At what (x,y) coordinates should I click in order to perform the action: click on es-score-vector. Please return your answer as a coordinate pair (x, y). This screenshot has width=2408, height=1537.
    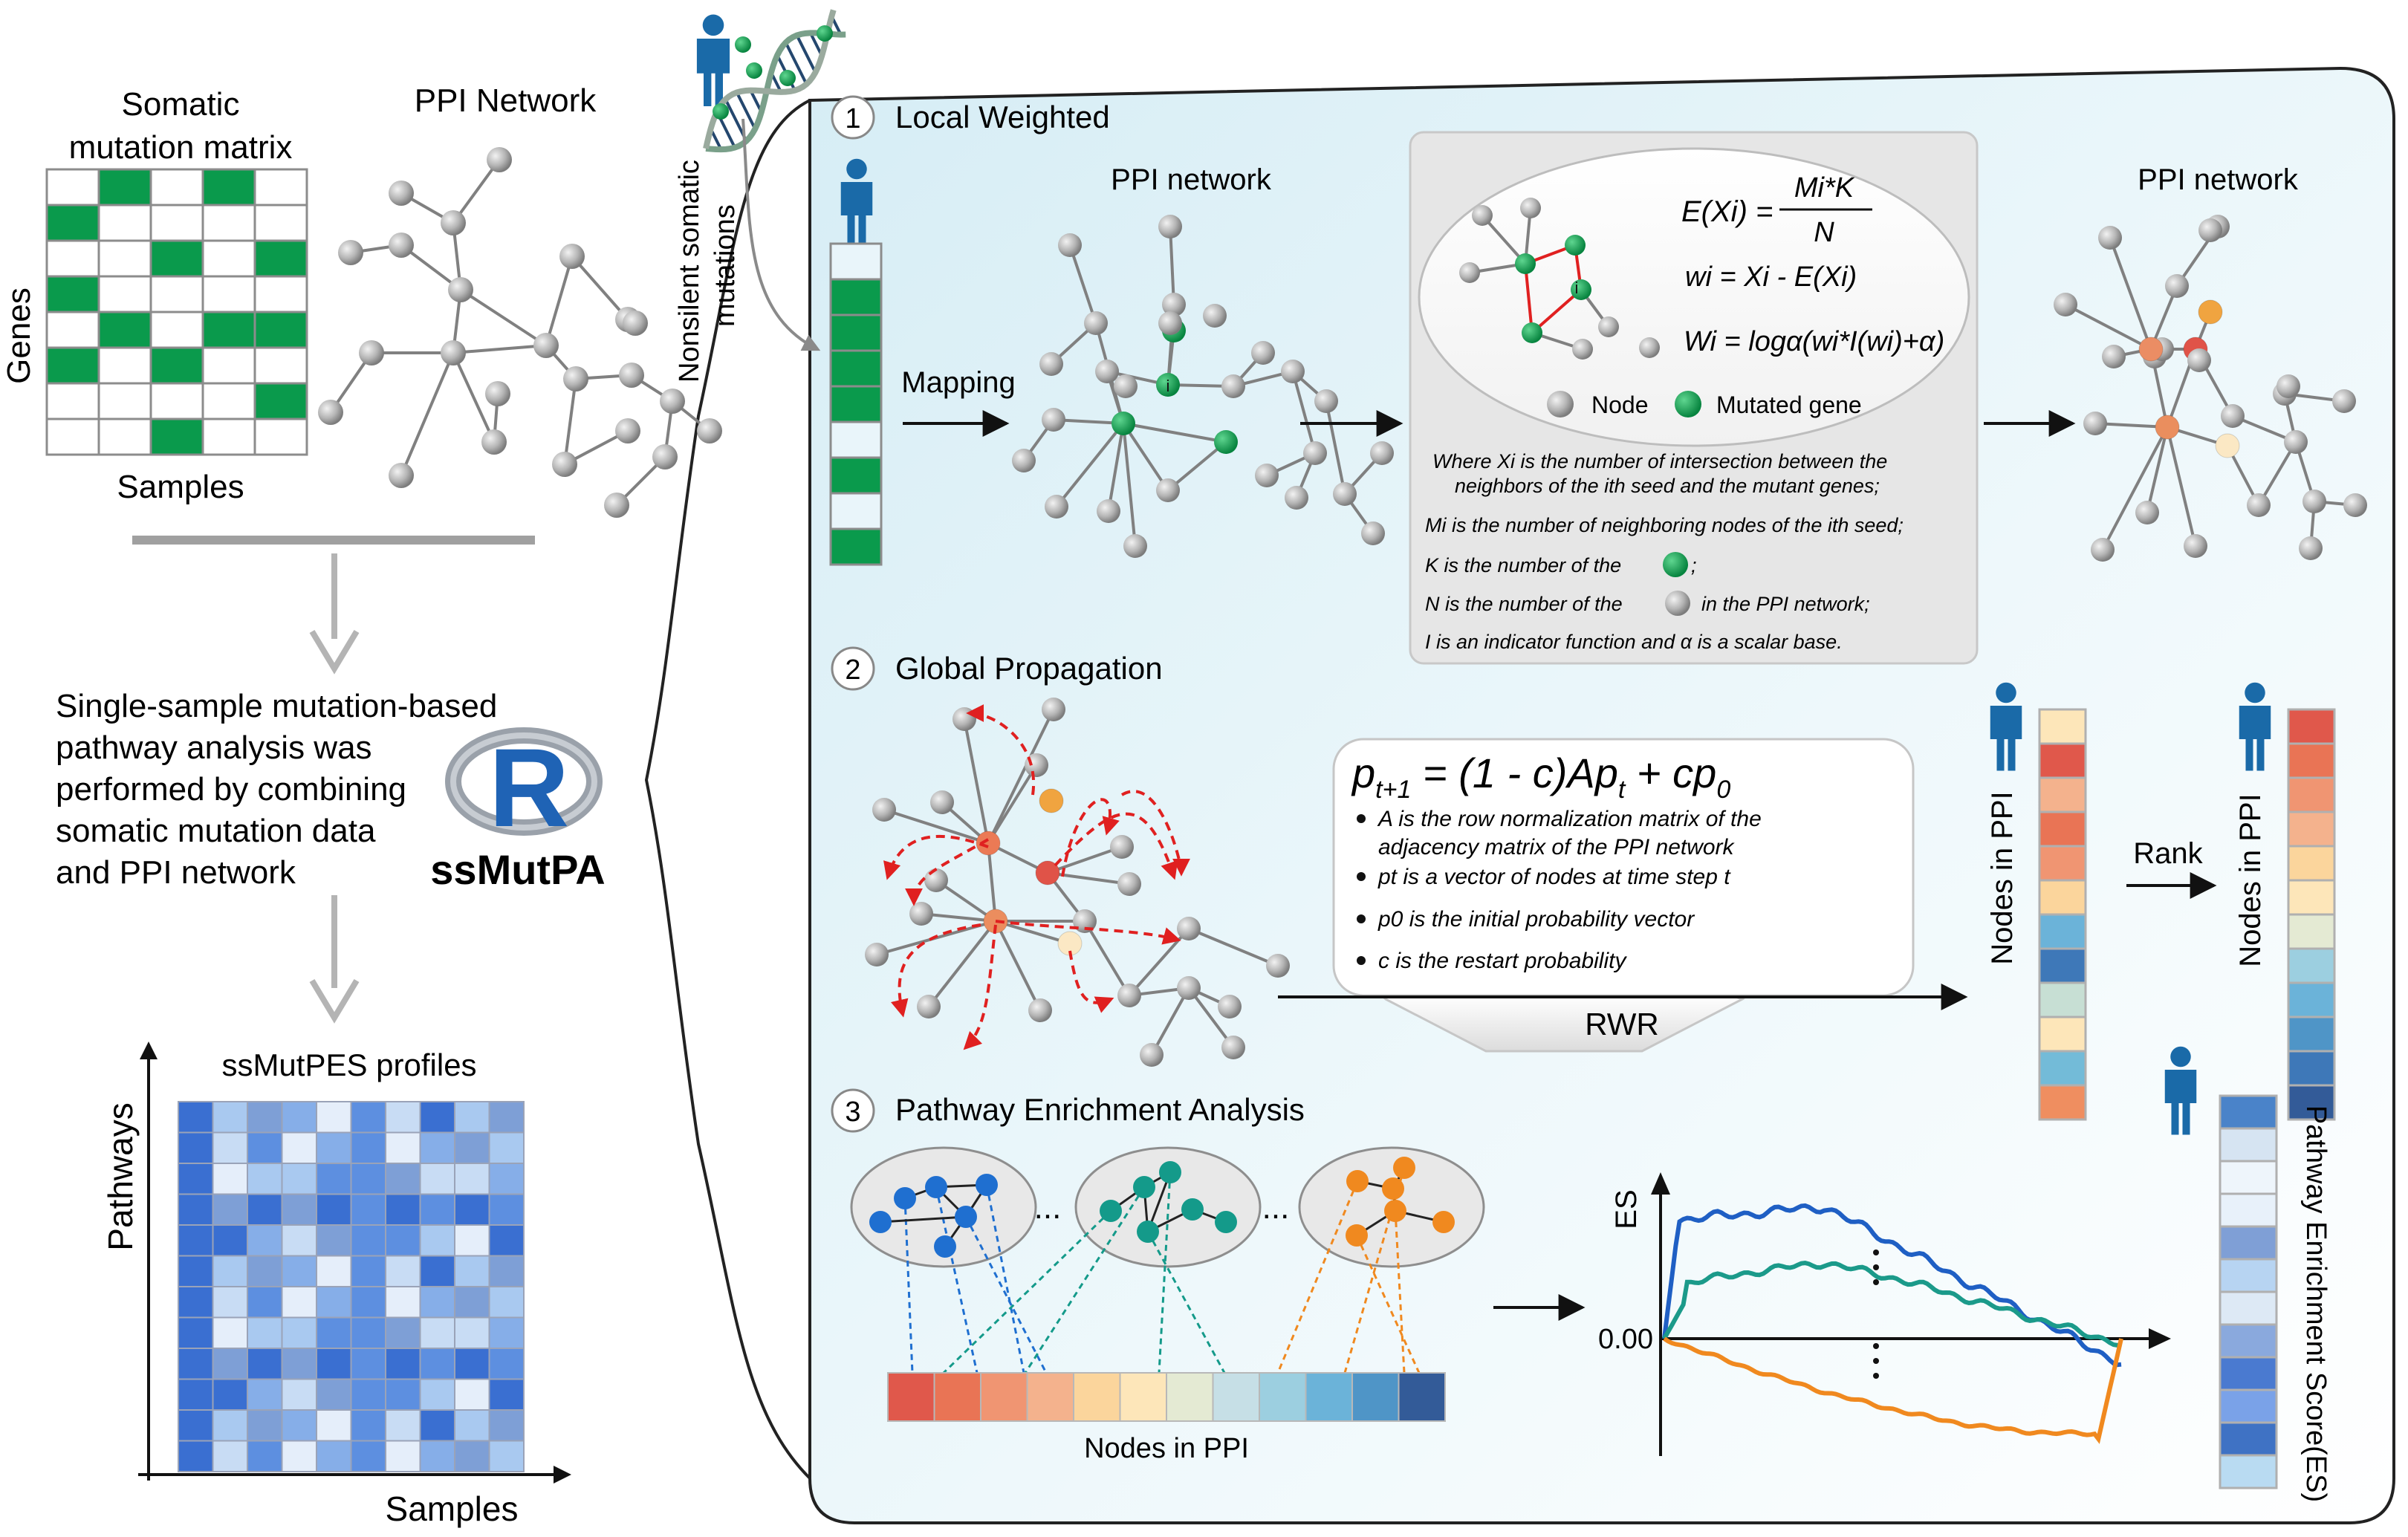
    Looking at the image, I should click on (2248, 1292).